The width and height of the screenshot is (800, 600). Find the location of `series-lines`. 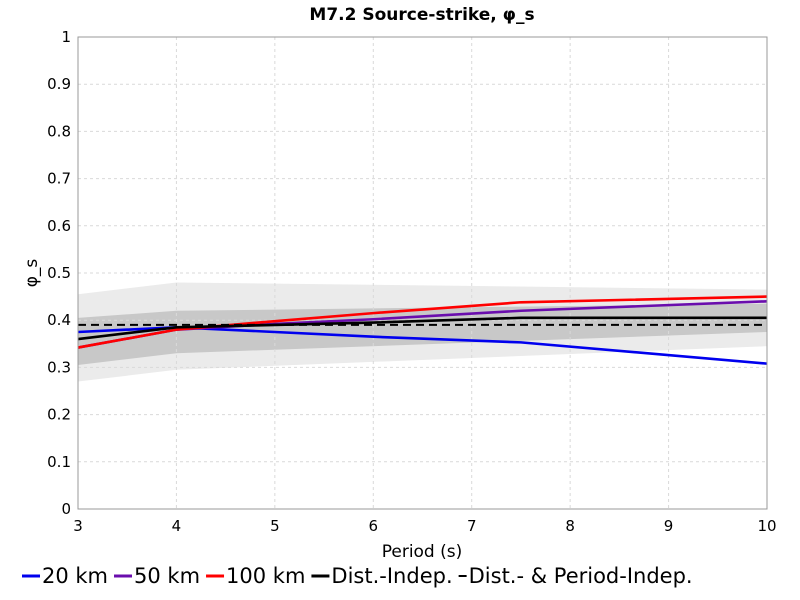

series-lines is located at coordinates (422, 330).